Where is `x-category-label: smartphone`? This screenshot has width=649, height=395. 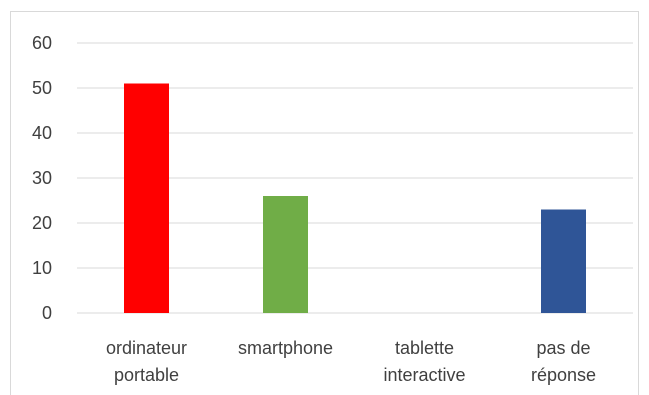 x-category-label: smartphone is located at coordinates (285, 348).